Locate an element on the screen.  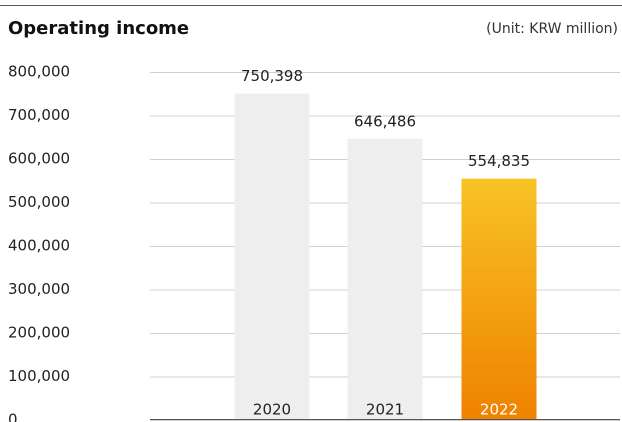
y-tick-label: 0 is located at coordinates (13, 416).